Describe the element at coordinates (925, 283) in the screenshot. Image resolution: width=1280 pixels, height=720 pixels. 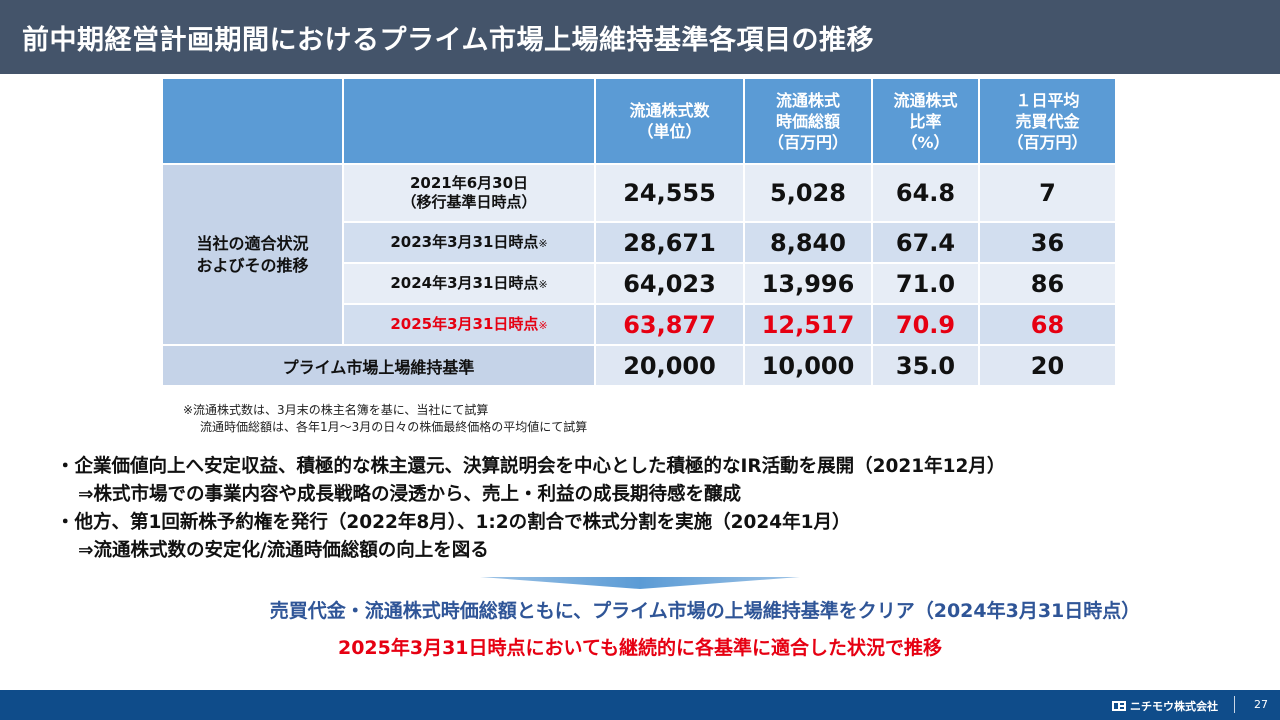
I see `value-cell: 71.0` at that location.